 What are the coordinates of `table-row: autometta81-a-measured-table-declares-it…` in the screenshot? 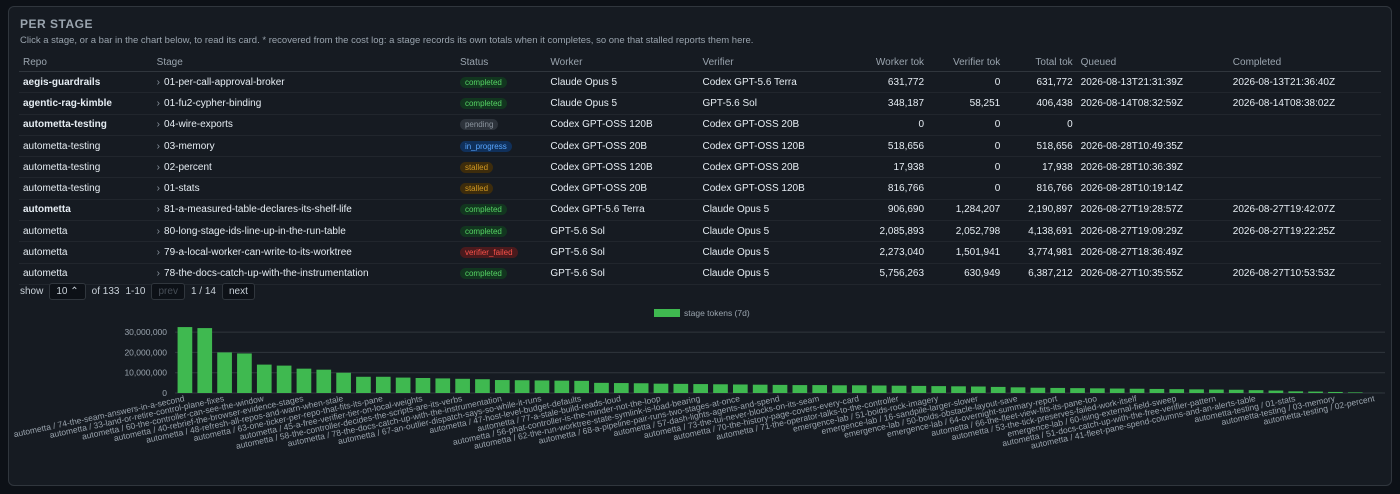 It's located at (700, 210).